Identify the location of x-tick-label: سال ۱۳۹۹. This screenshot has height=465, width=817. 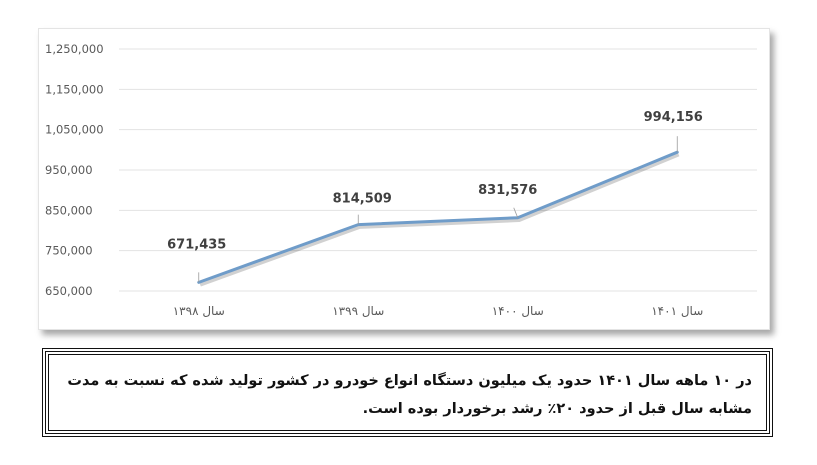
(358, 311).